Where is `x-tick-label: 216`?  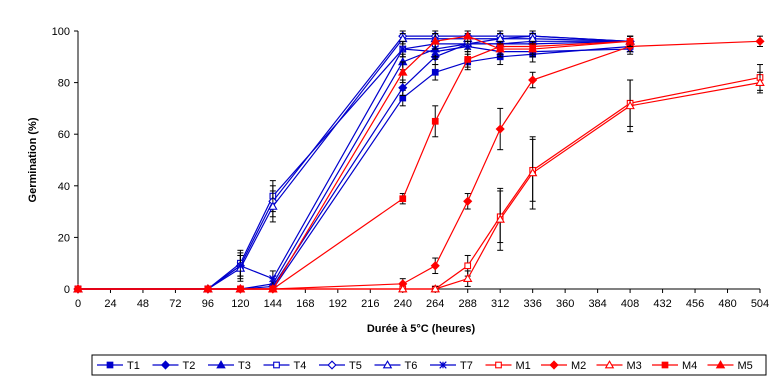
x-tick-label: 216 is located at coordinates (370, 304).